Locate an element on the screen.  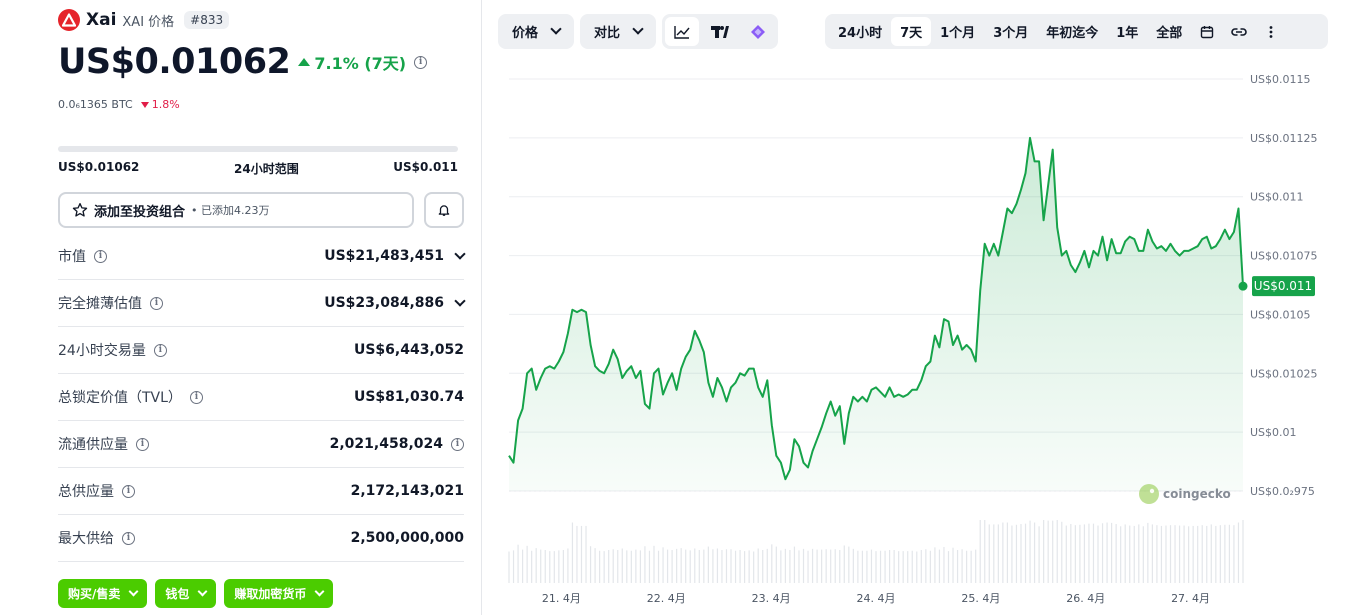
more-vertical-button is located at coordinates (1271, 31).